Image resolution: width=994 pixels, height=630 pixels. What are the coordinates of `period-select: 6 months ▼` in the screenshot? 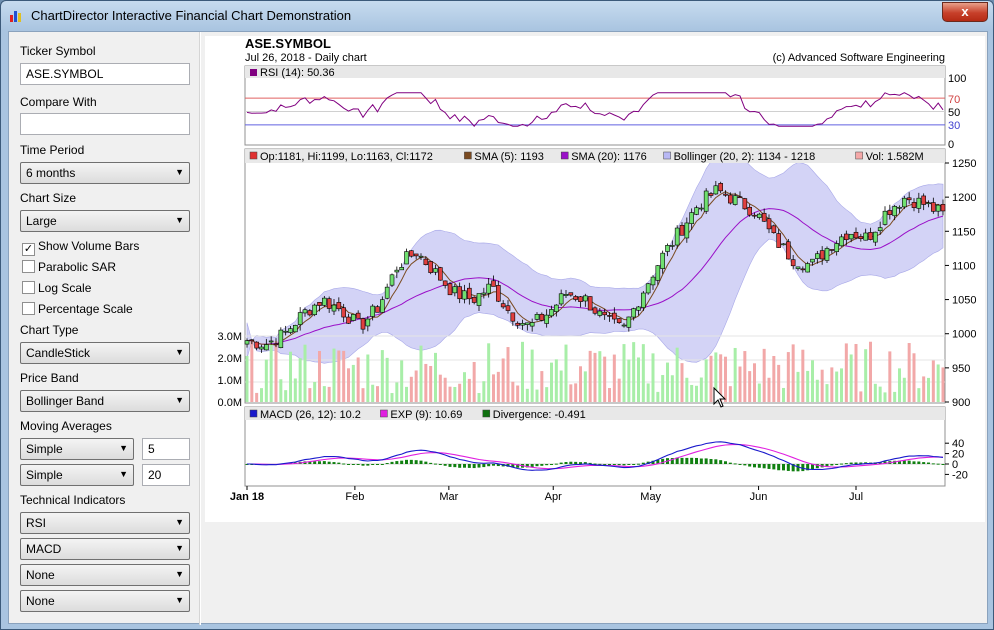 It's located at (105, 173).